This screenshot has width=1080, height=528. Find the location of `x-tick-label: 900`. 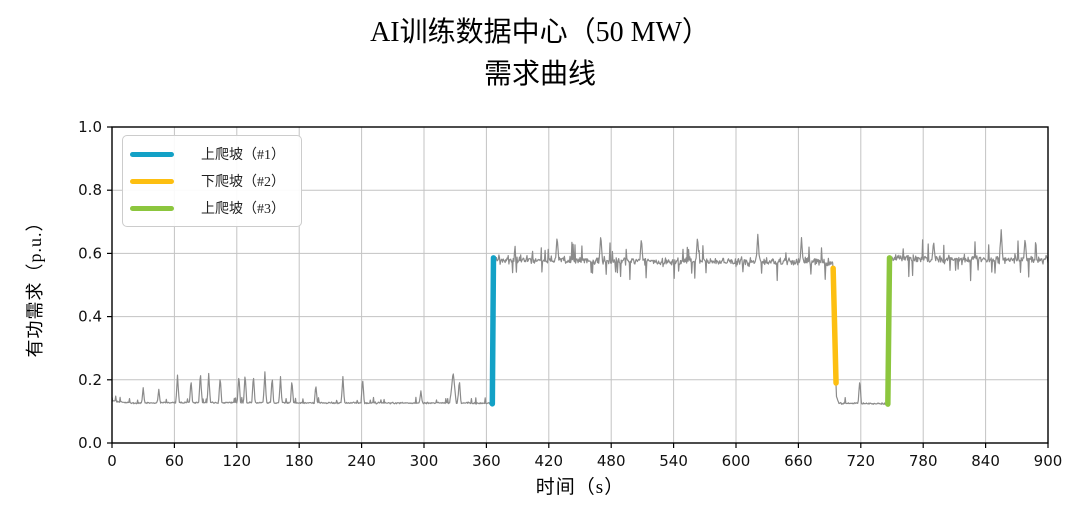

x-tick-label: 900 is located at coordinates (1048, 461).